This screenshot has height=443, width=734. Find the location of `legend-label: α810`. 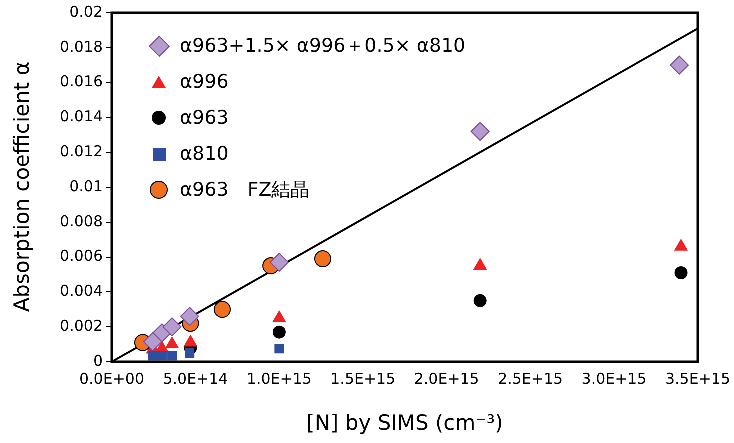

legend-label: α810 is located at coordinates (204, 154).